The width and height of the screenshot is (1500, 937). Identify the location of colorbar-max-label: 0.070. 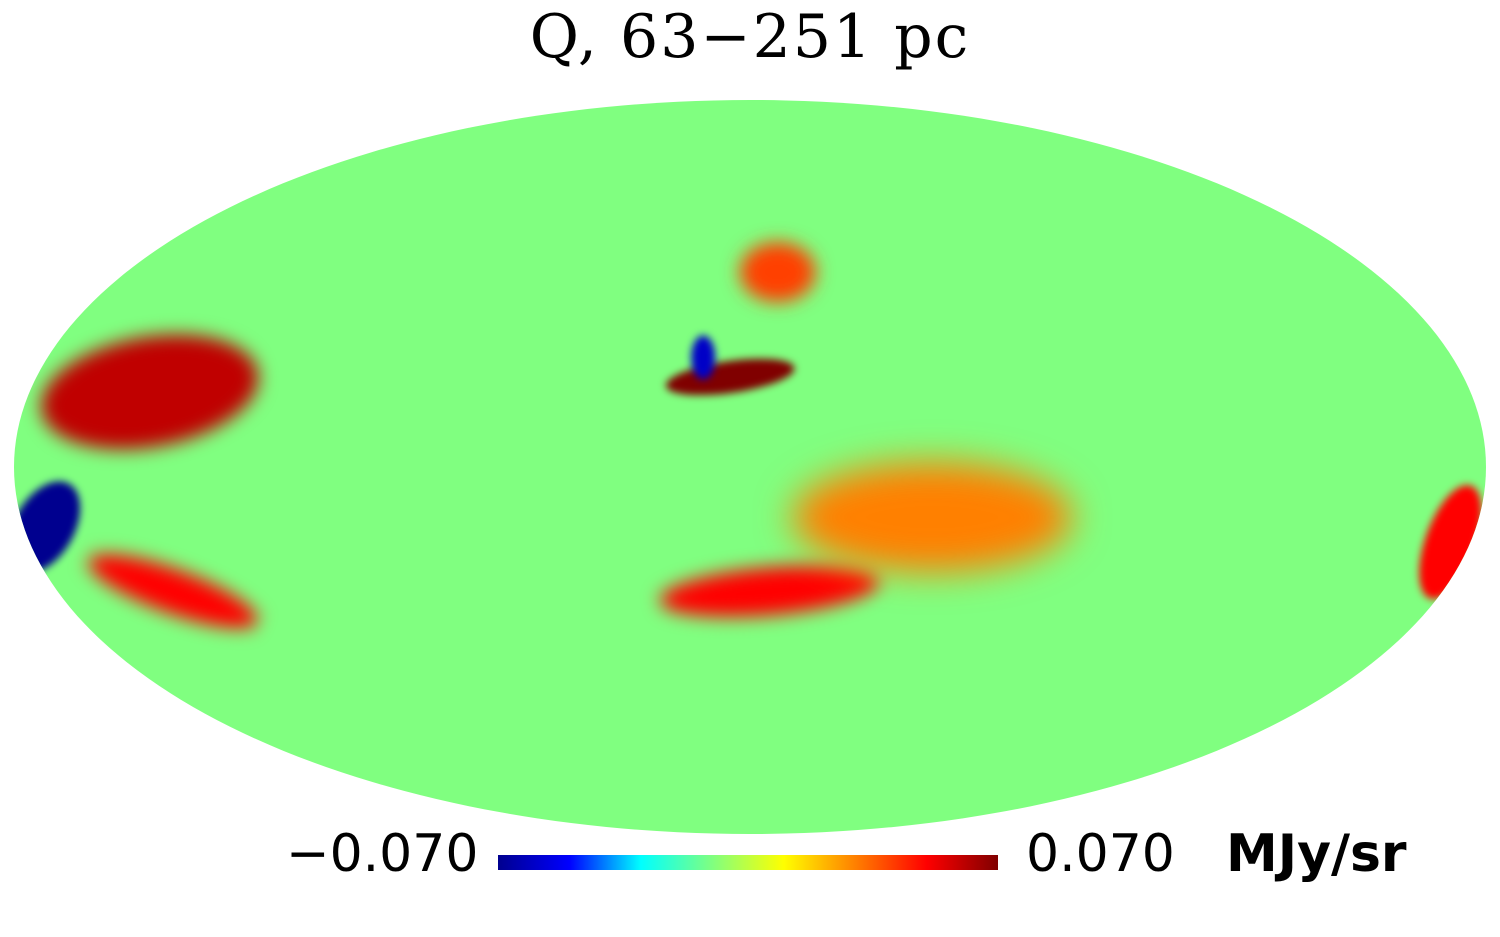
(1100, 854).